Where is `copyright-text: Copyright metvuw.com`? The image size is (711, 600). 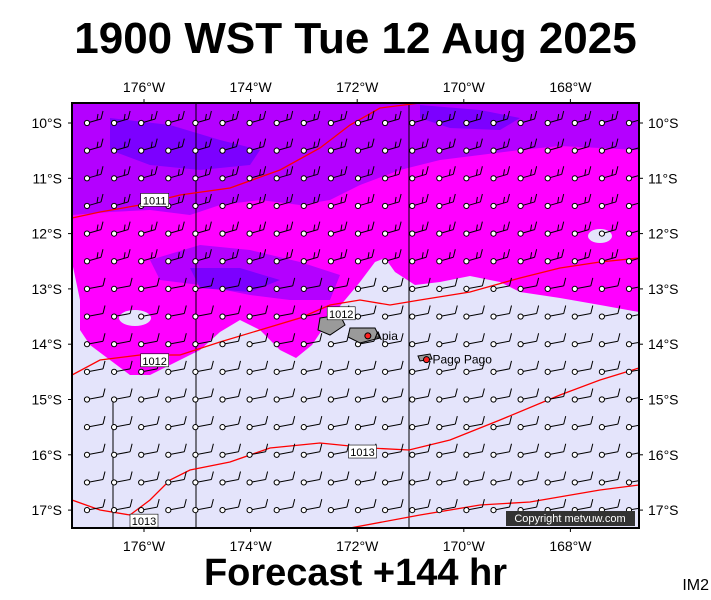 copyright-text: Copyright metvuw.com is located at coordinates (569, 519).